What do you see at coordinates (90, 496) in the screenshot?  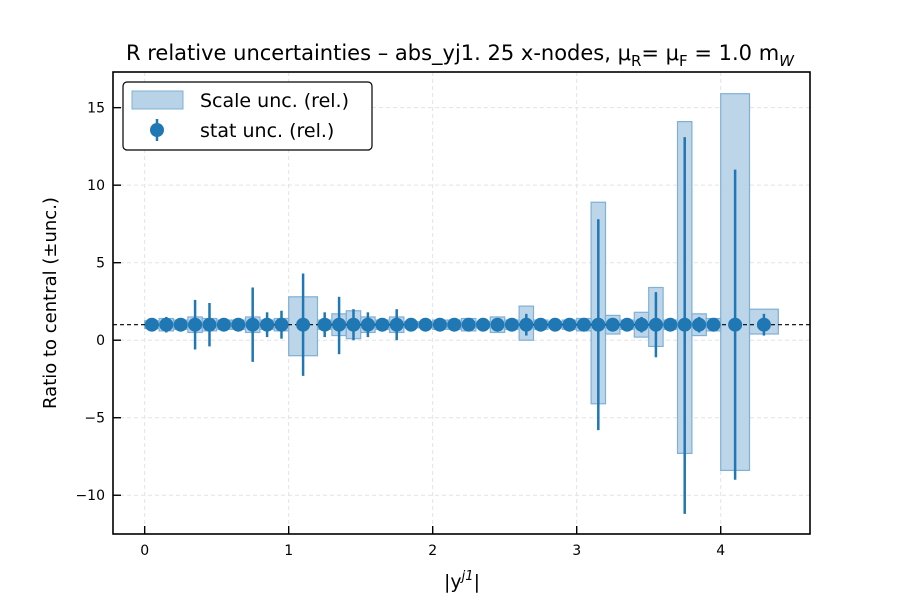 I see `y-tick-label: −10` at bounding box center [90, 496].